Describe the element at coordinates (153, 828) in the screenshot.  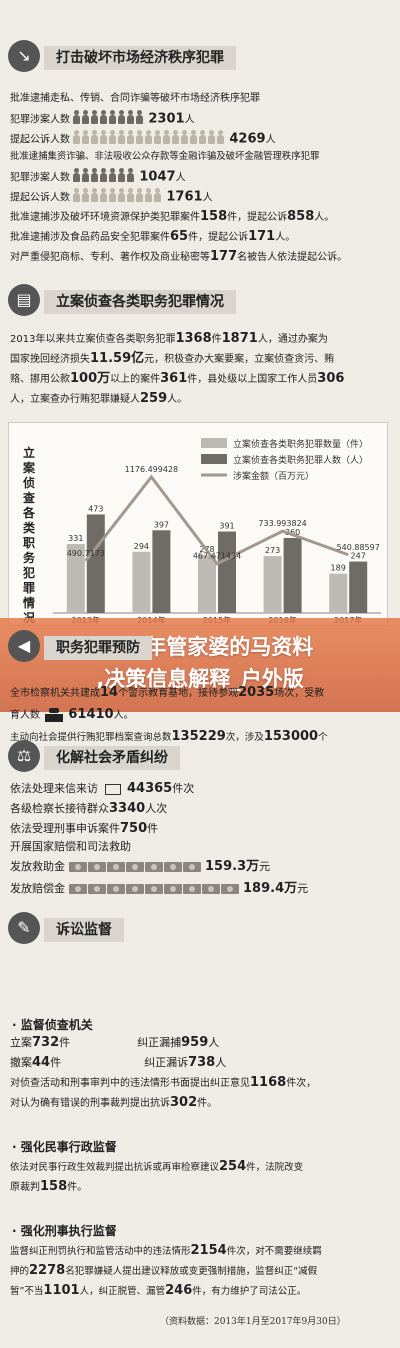
I see `text: 件` at that location.